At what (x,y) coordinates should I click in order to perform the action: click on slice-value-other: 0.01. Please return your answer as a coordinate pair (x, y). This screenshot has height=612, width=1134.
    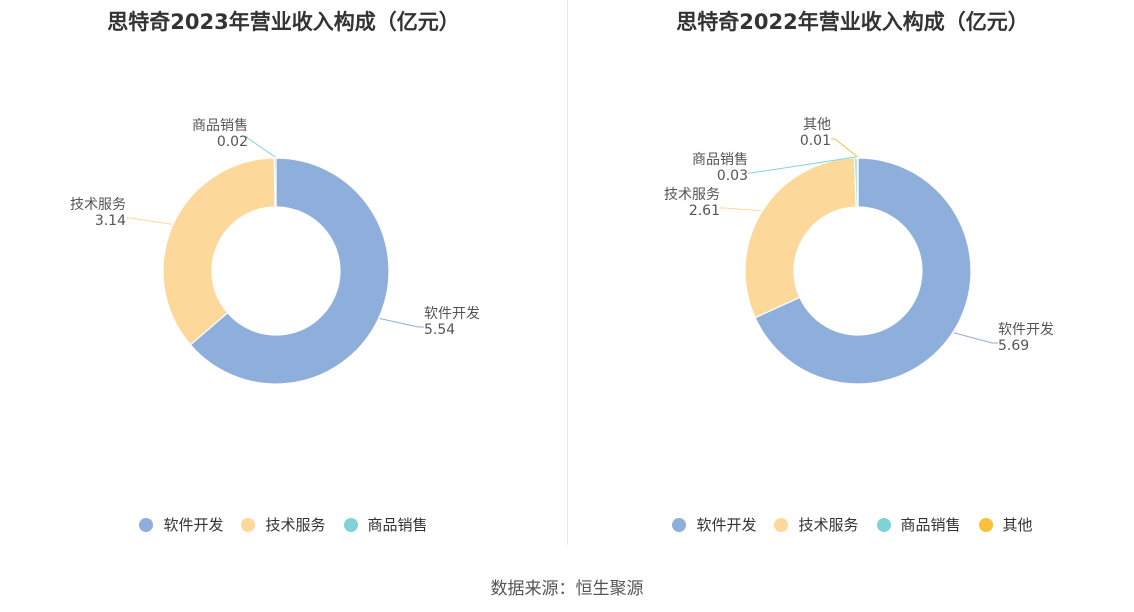
    Looking at the image, I should click on (815, 141).